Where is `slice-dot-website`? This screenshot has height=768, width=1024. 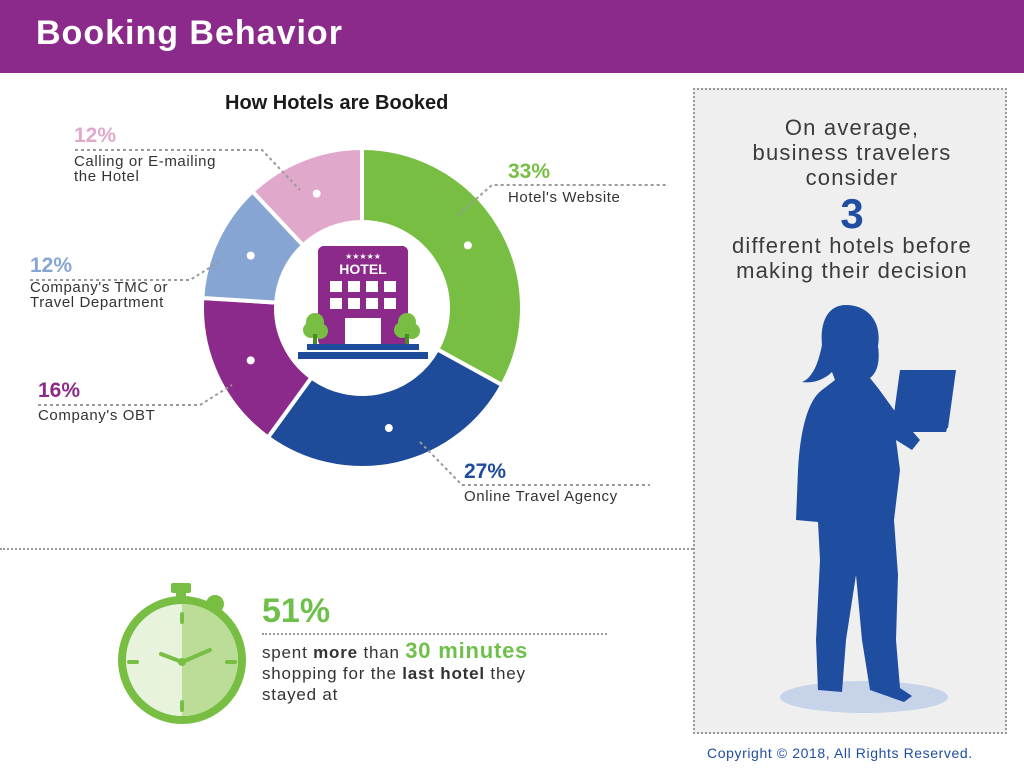
slice-dot-website is located at coordinates (467, 245).